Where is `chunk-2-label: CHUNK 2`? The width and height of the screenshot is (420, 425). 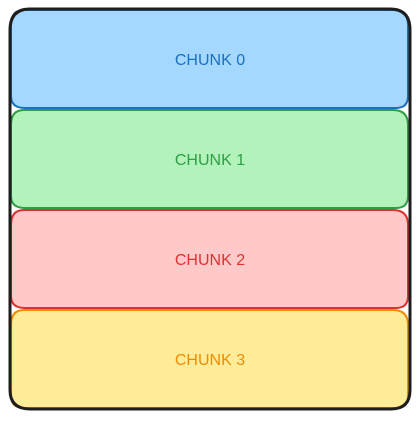 chunk-2-label: CHUNK 2 is located at coordinates (210, 260).